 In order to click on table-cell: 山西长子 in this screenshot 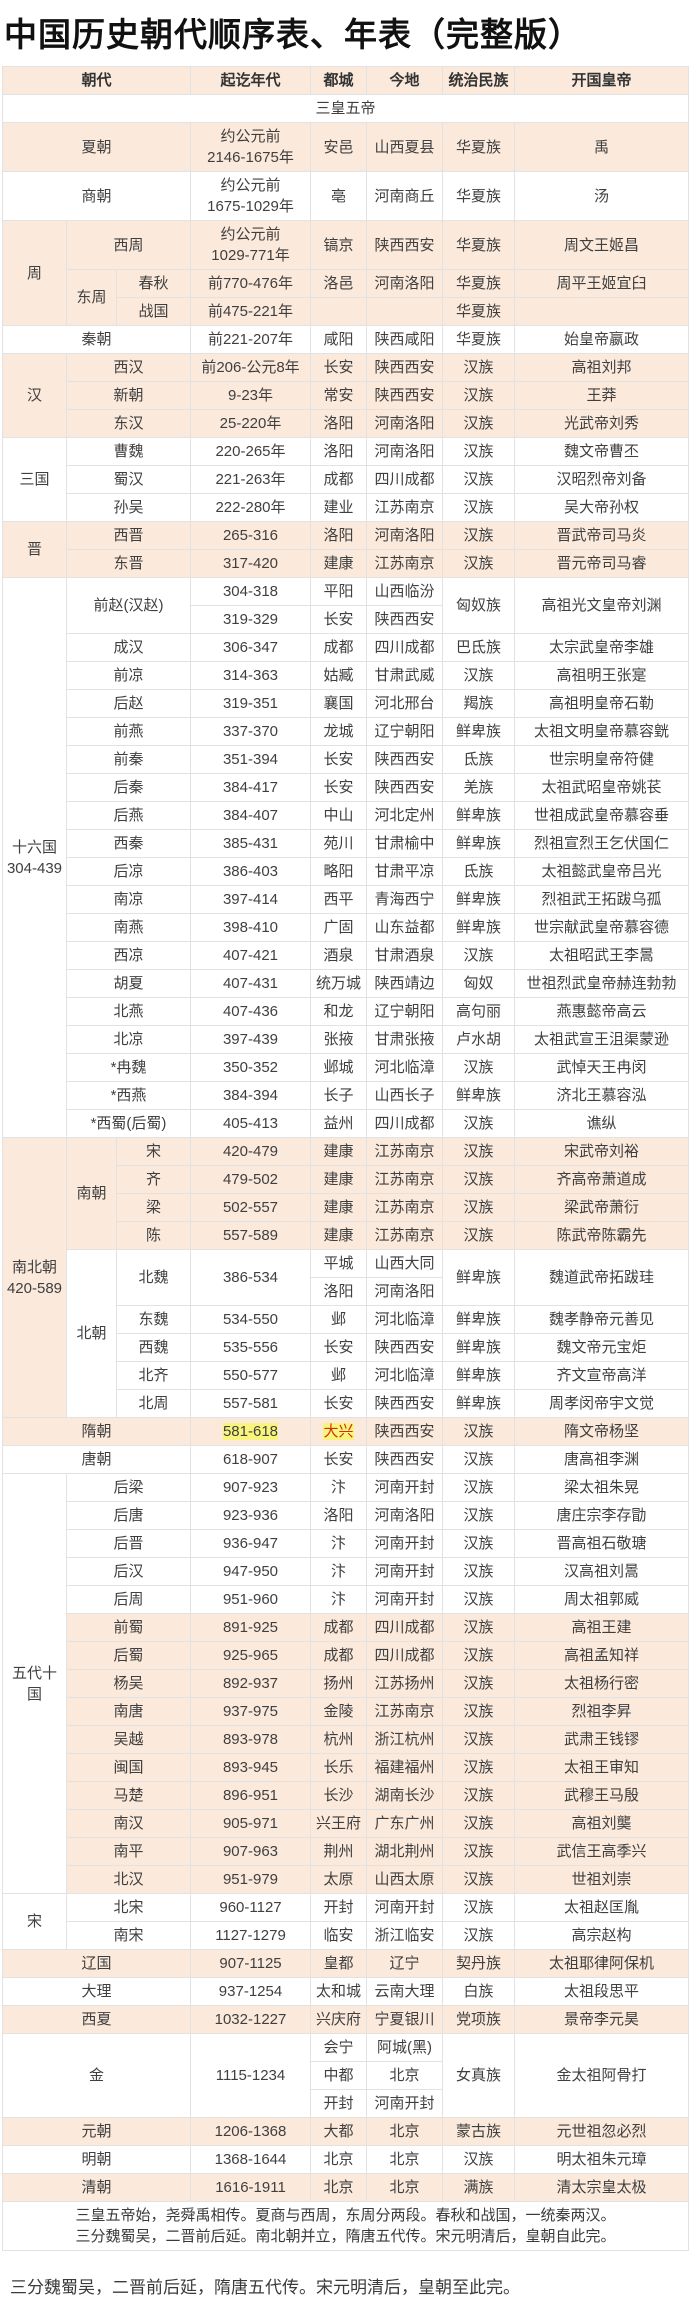, I will do `click(404, 1095)`.